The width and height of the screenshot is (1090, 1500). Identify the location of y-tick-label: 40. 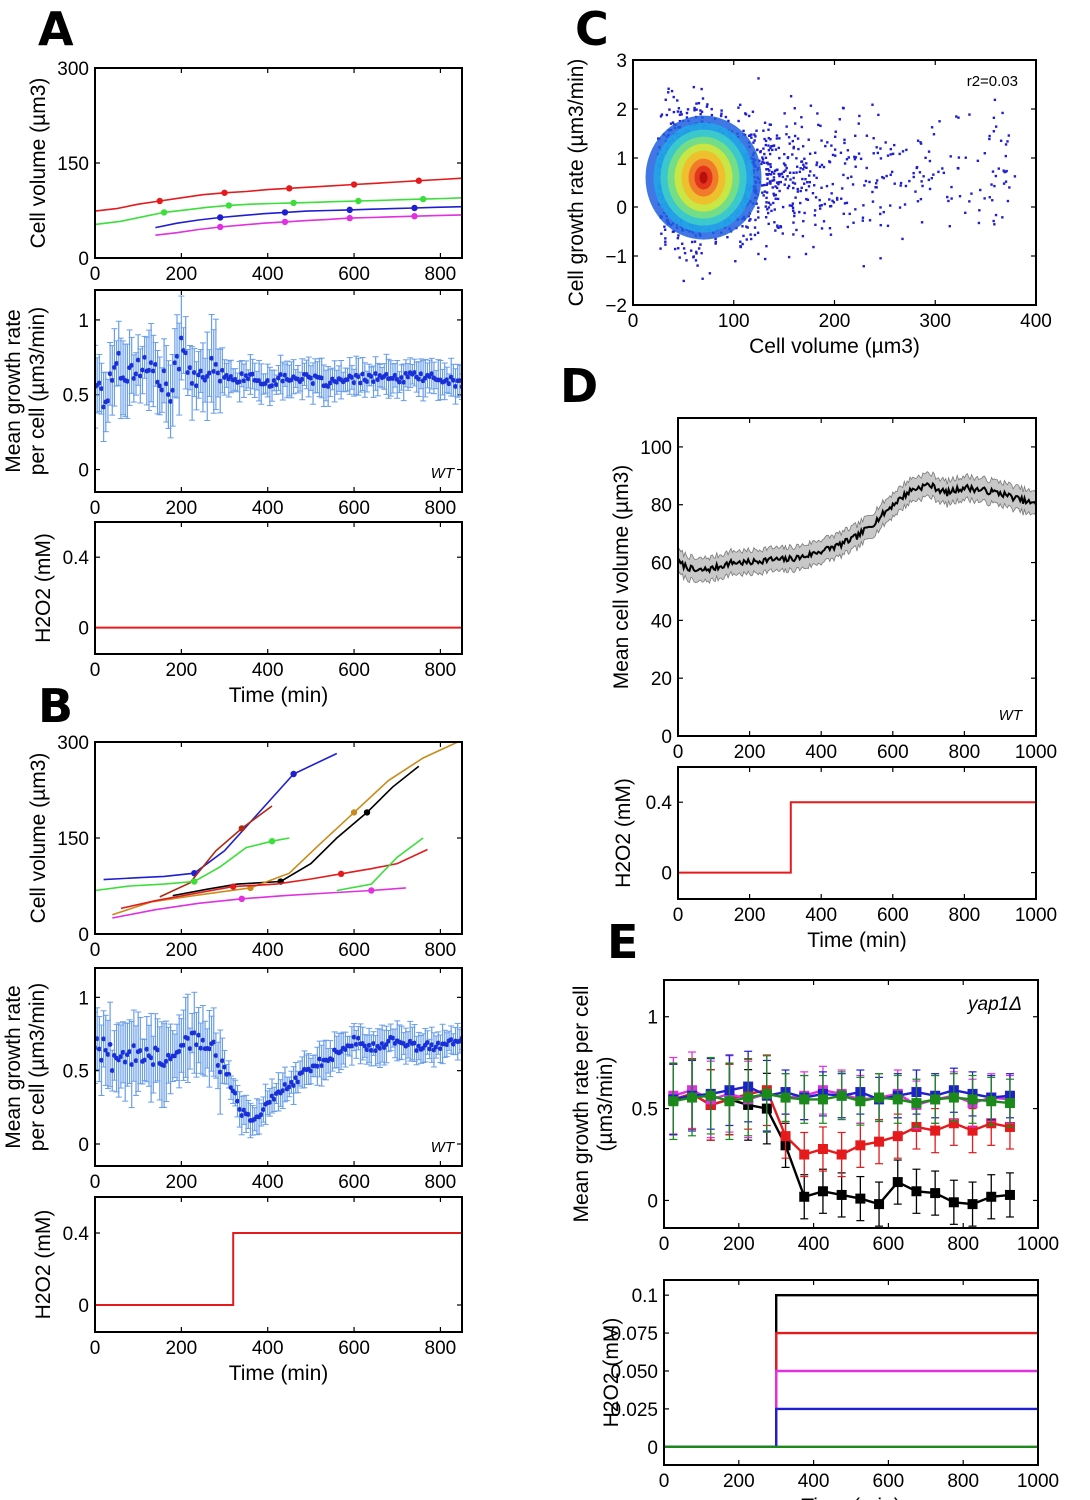
(661, 621).